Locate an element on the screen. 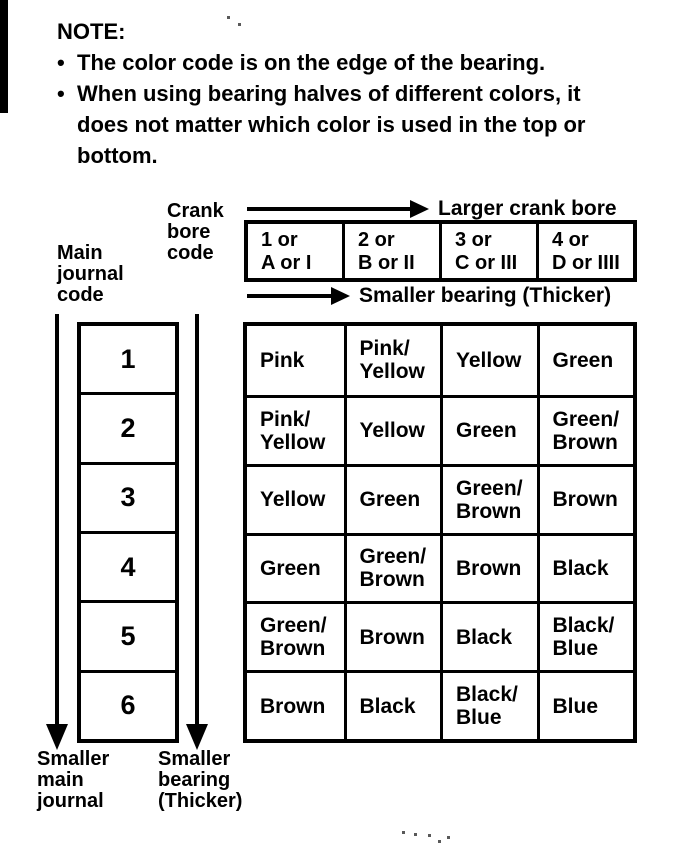  note-title: NOTE: is located at coordinates (91, 31).